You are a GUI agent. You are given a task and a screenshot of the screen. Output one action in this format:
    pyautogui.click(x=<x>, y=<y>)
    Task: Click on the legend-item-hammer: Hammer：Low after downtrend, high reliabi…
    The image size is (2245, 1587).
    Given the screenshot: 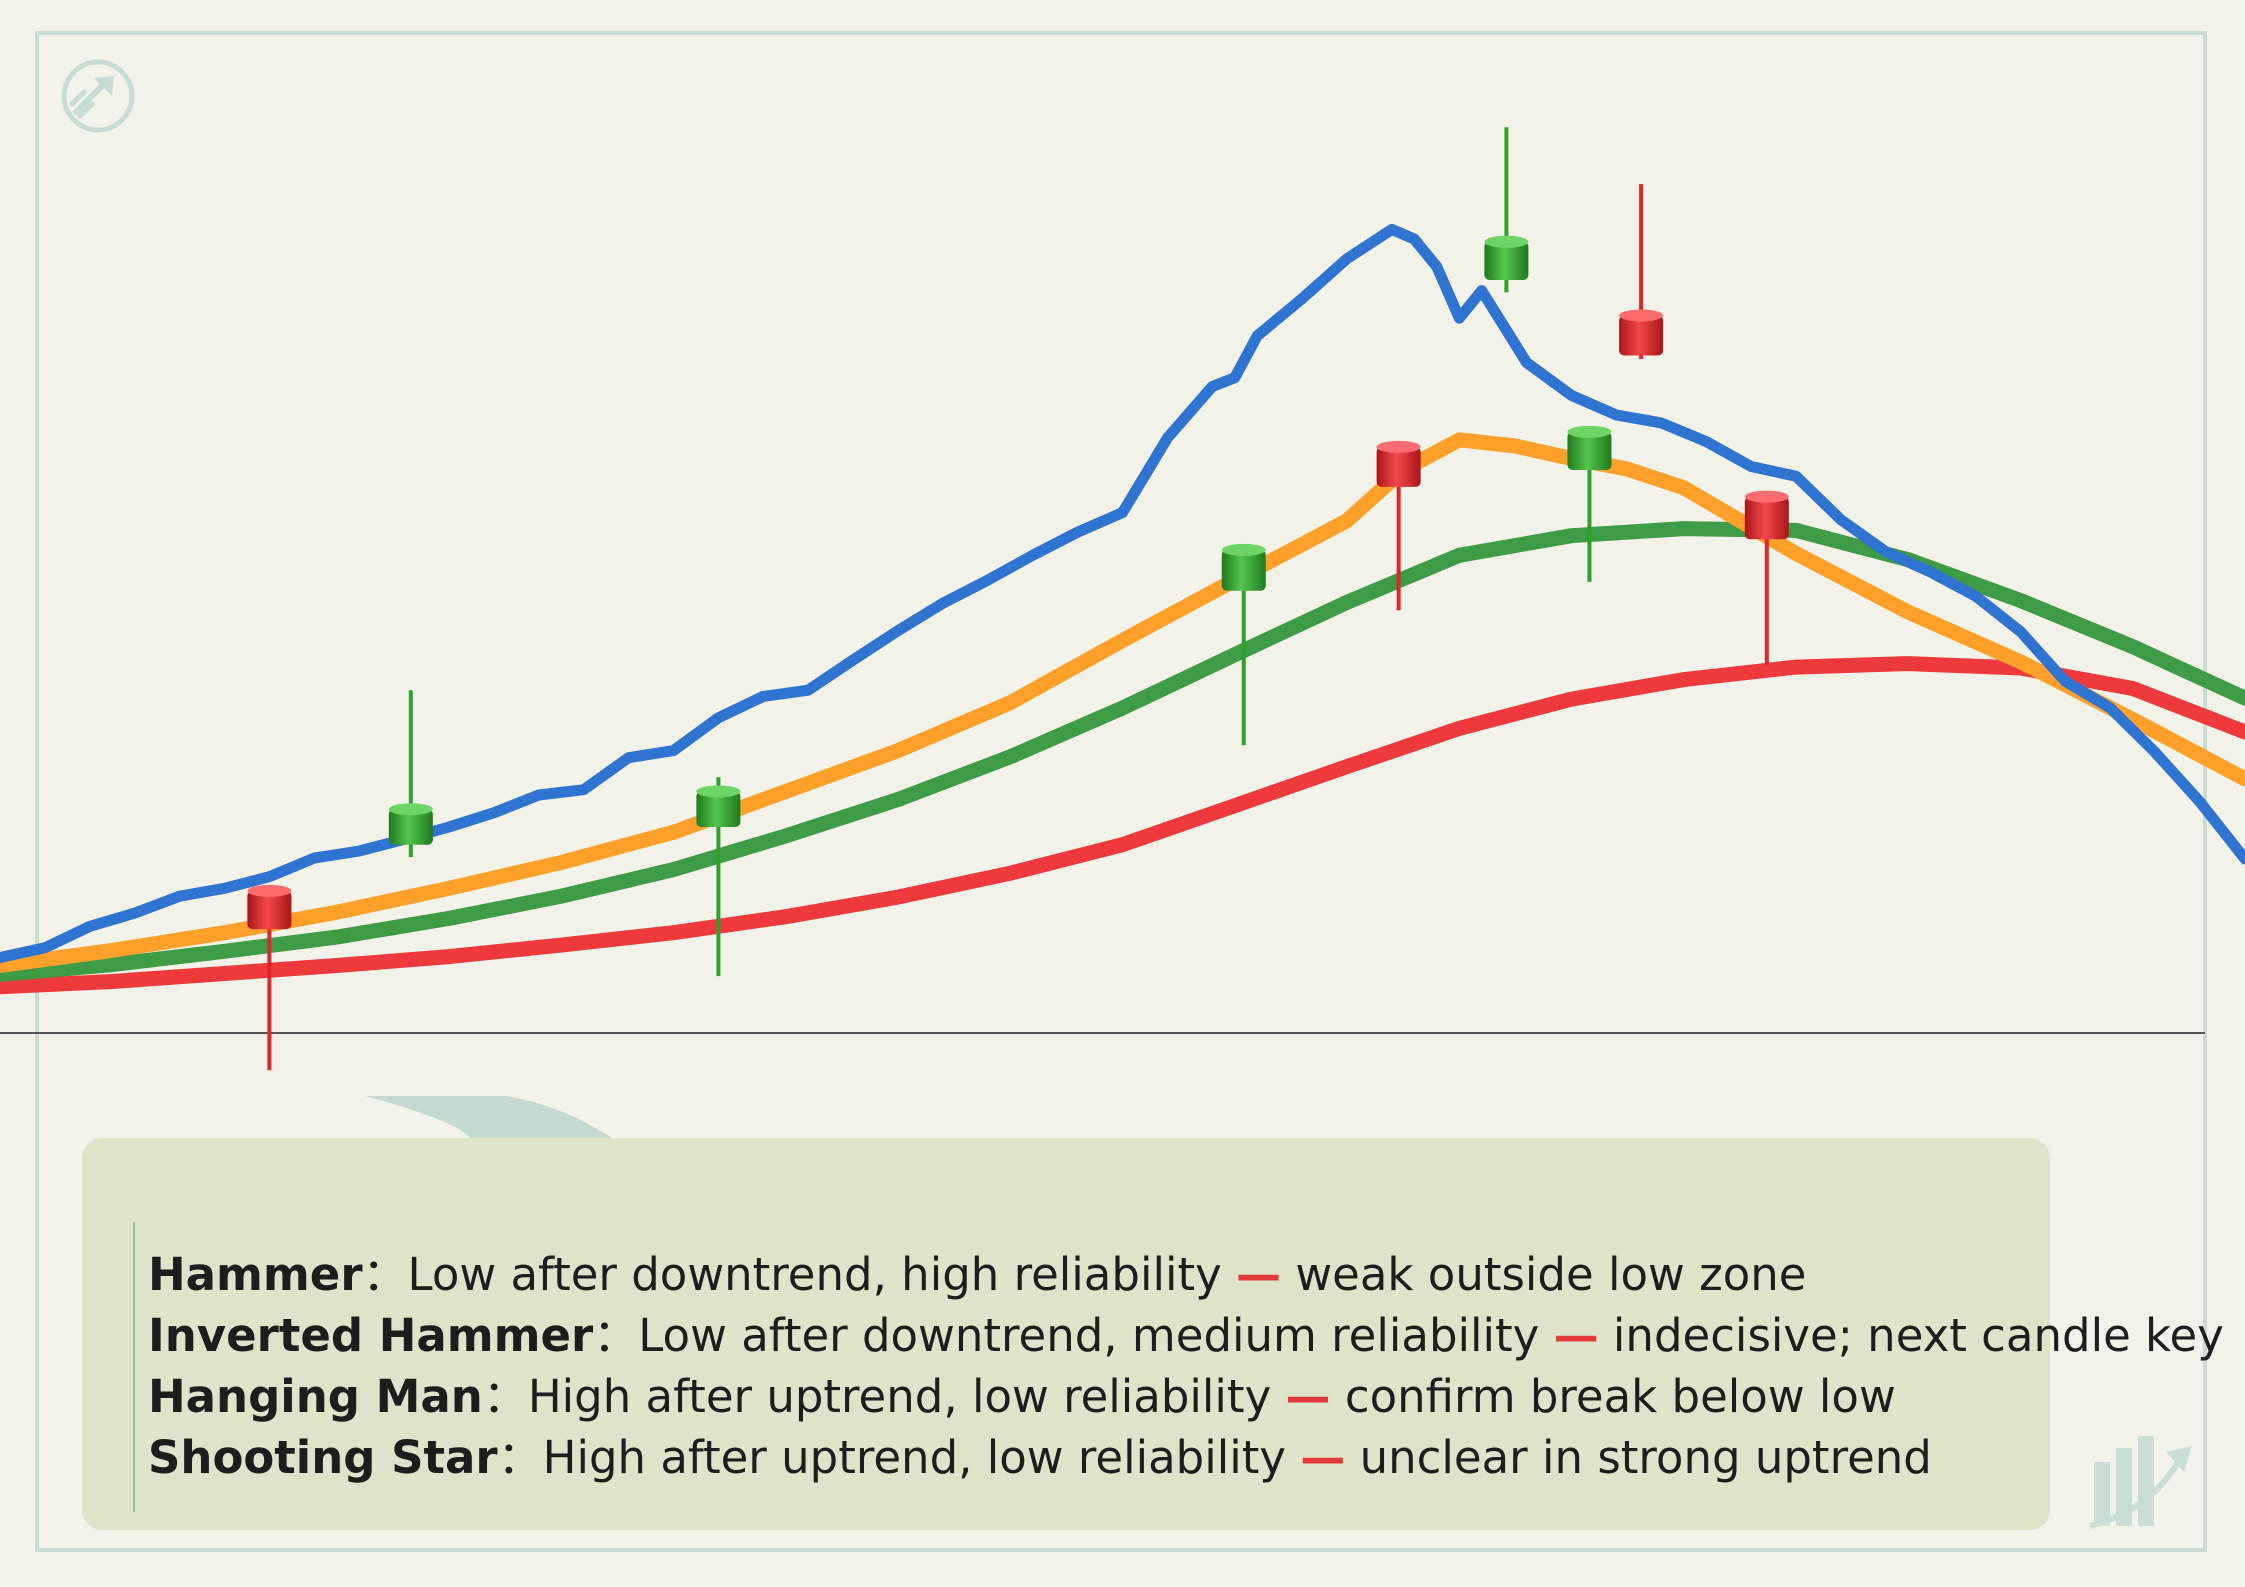 What is the action you would take?
    pyautogui.click(x=1186, y=1274)
    